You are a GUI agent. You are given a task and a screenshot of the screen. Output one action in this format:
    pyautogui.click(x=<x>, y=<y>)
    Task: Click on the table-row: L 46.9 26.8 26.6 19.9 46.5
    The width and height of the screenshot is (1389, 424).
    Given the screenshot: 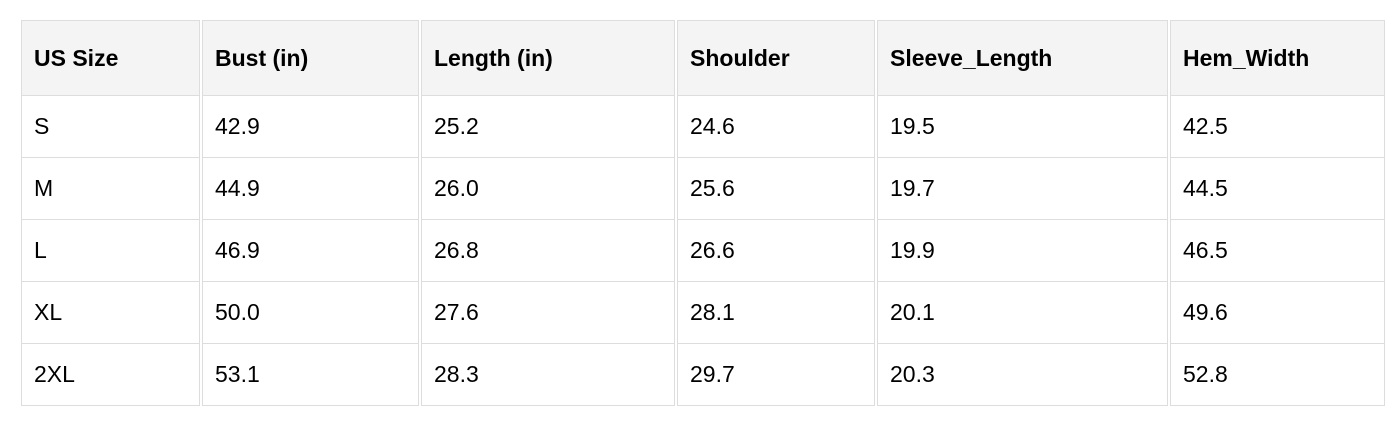 What is the action you would take?
    pyautogui.click(x=703, y=251)
    